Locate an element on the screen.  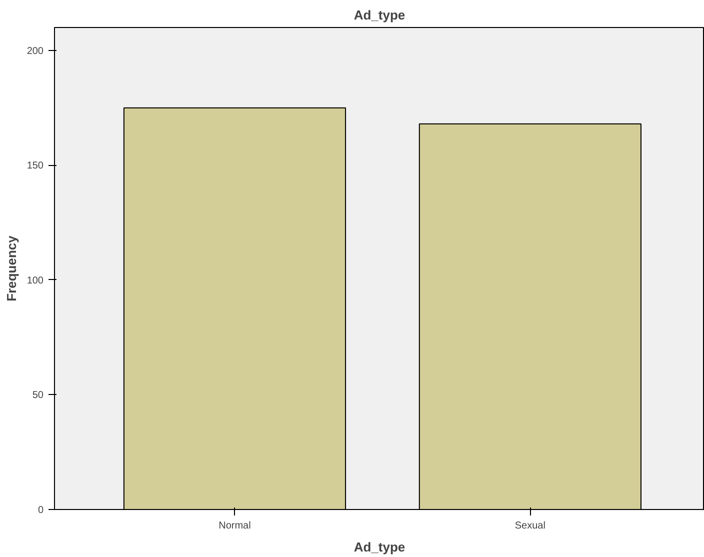
y-tick-label: 100 is located at coordinates (35, 280).